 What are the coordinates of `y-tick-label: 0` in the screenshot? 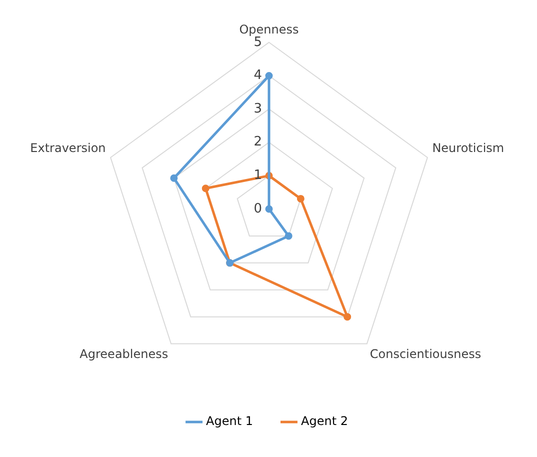 It's located at (258, 208).